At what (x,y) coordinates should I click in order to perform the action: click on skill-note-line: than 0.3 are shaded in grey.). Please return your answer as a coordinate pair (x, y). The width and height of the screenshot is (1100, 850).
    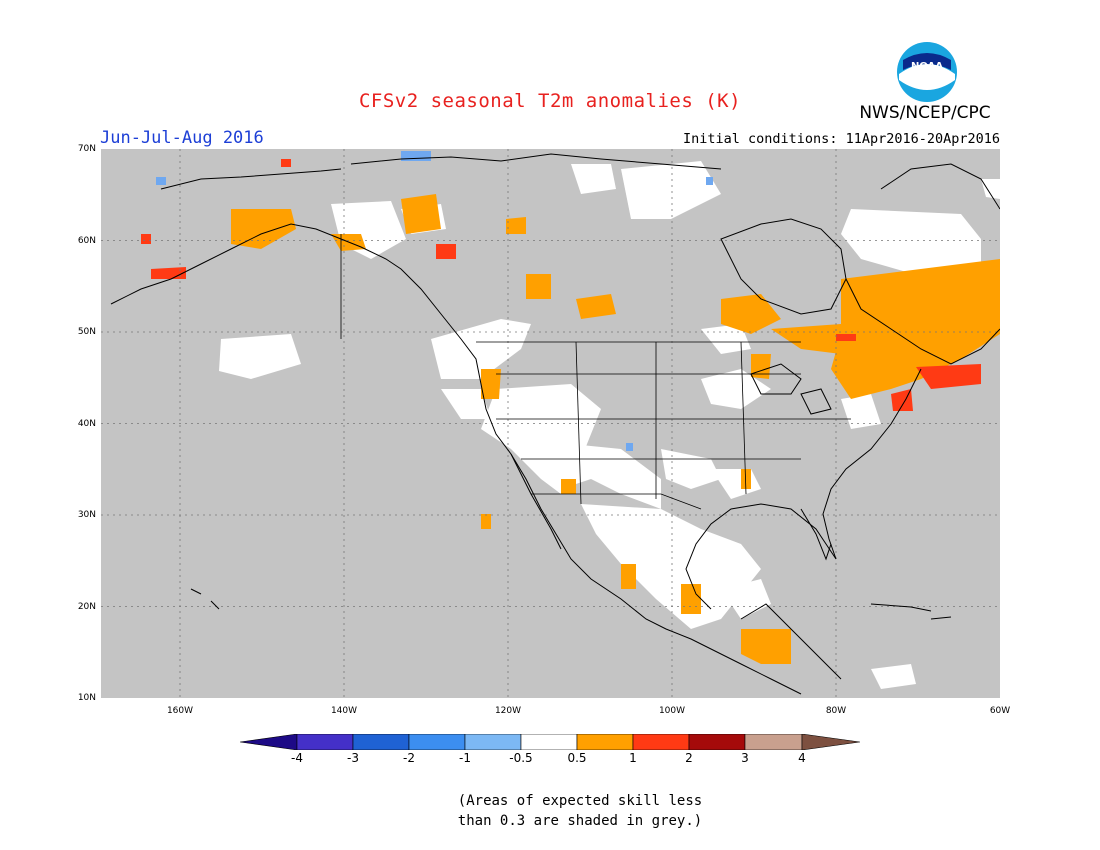
    Looking at the image, I should click on (580, 821).